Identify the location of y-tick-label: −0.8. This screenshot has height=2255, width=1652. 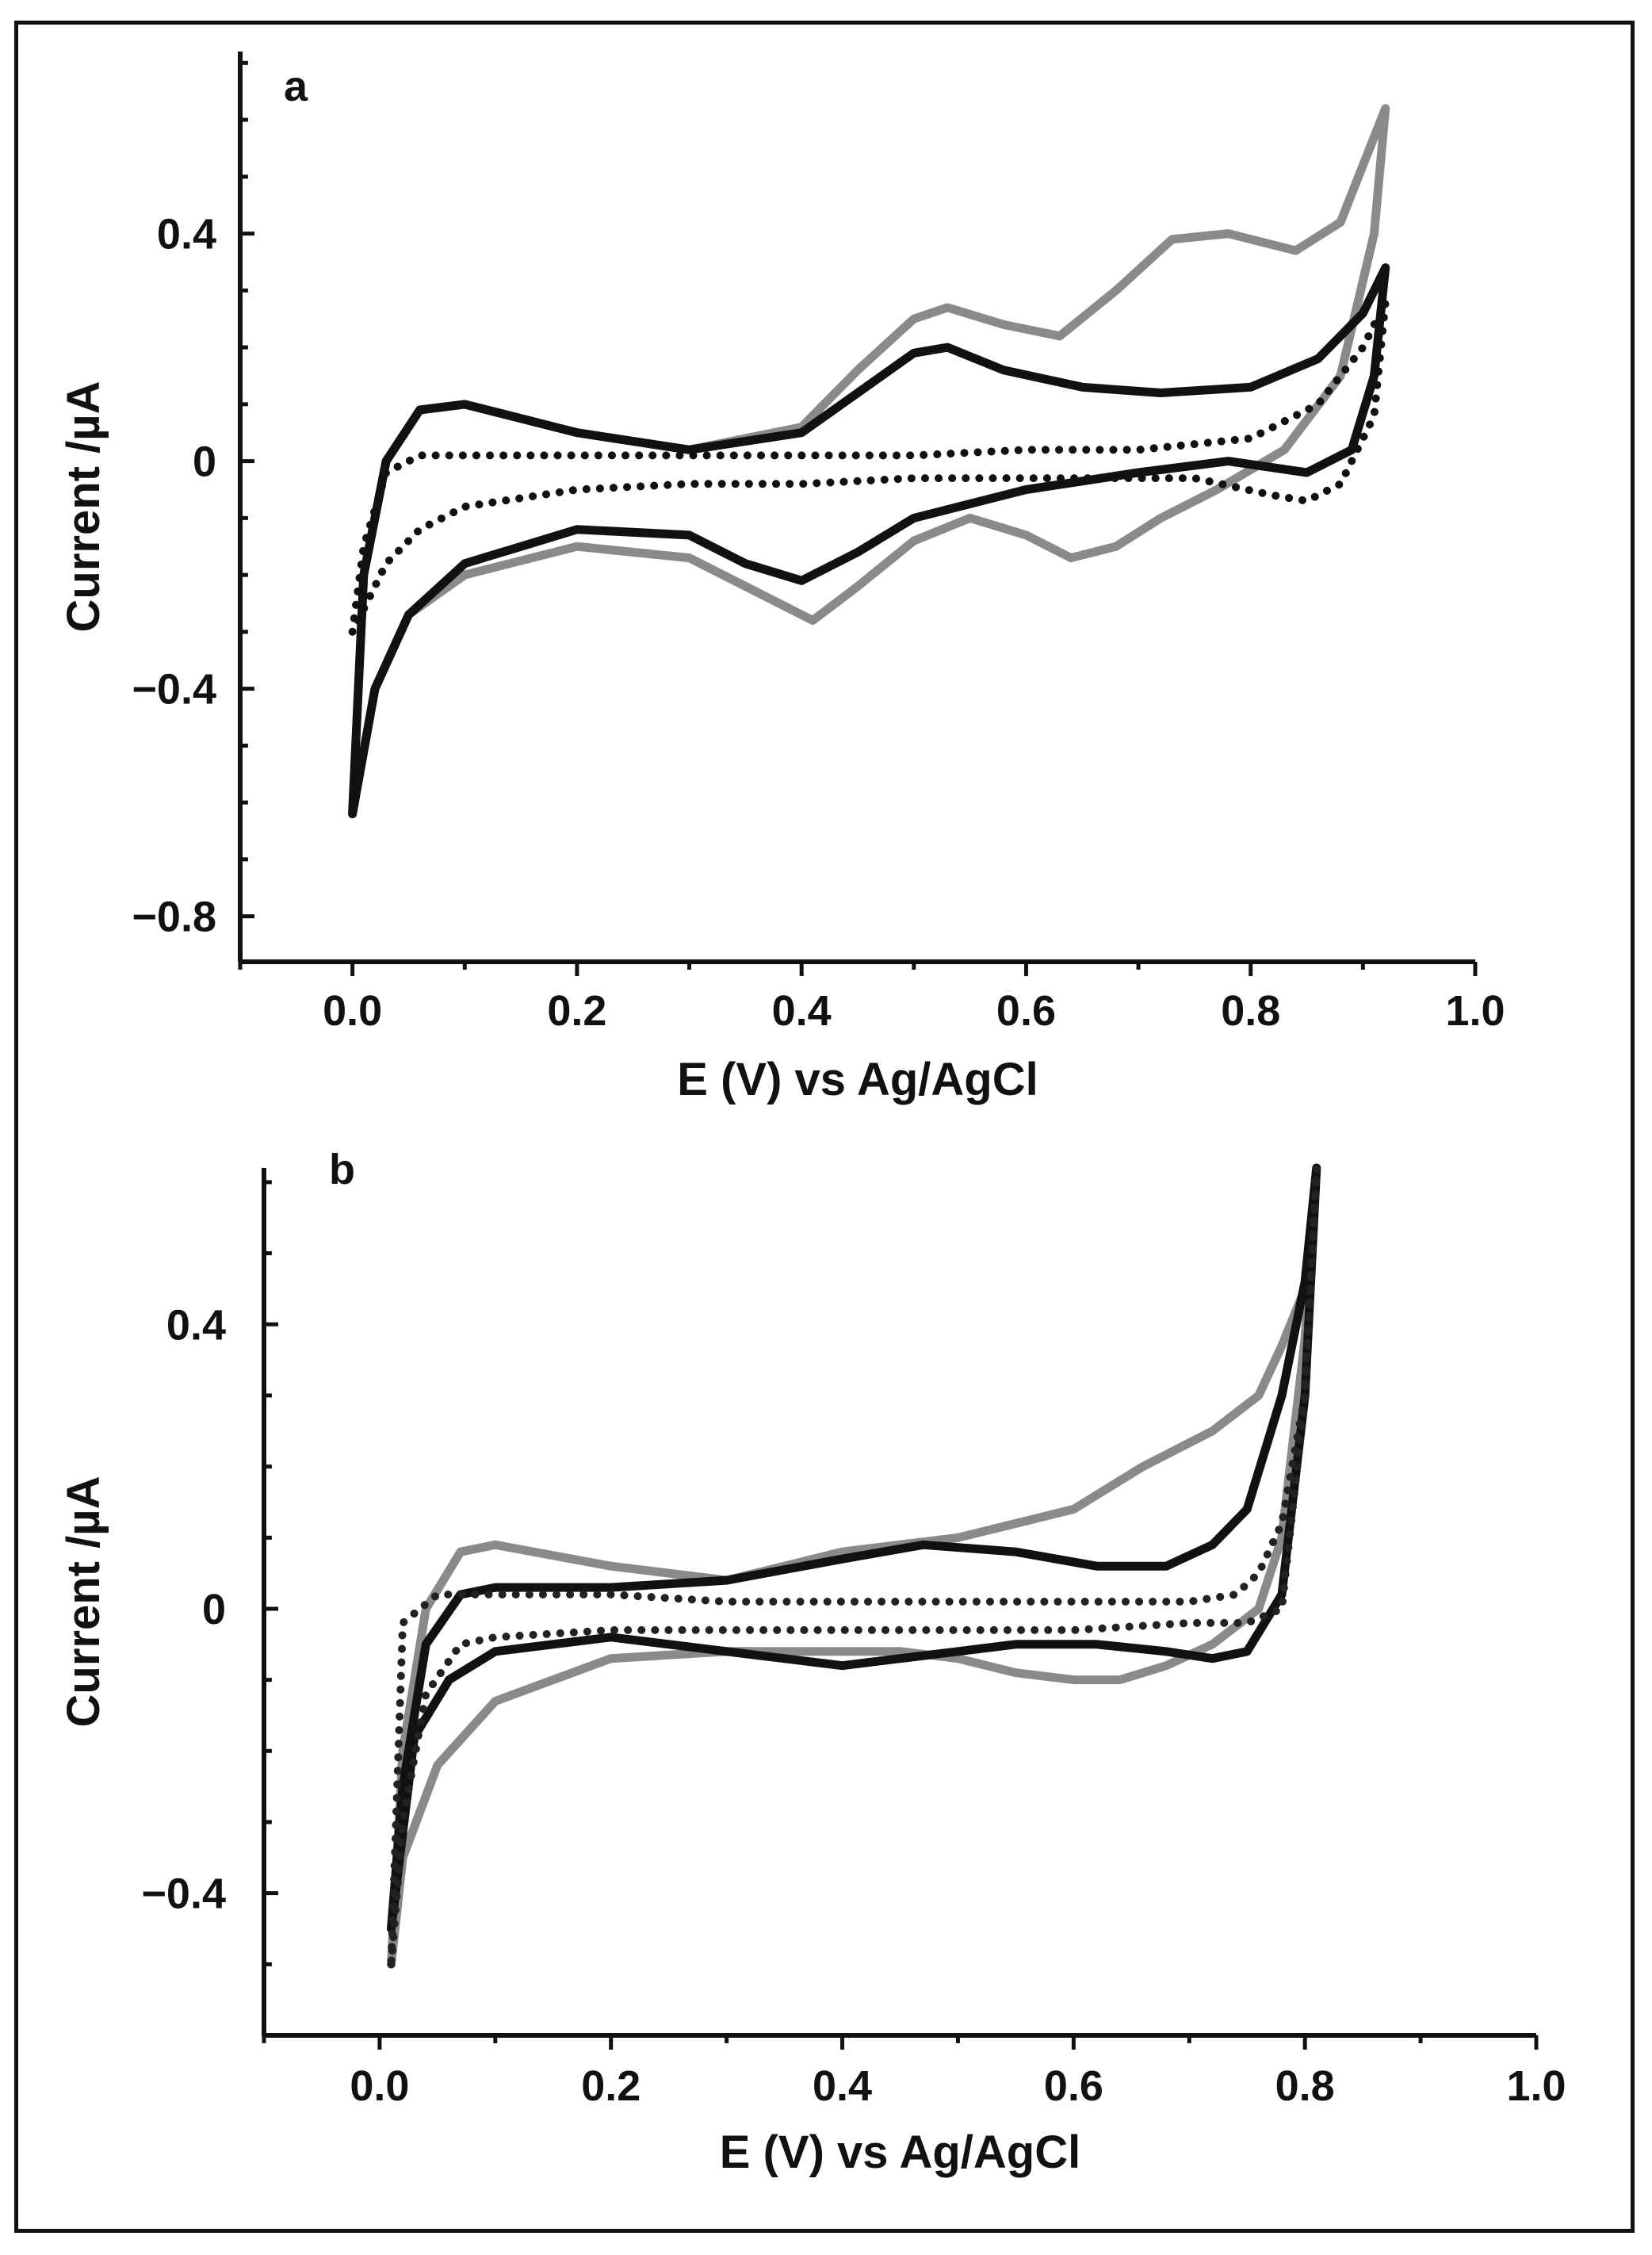
(174, 917).